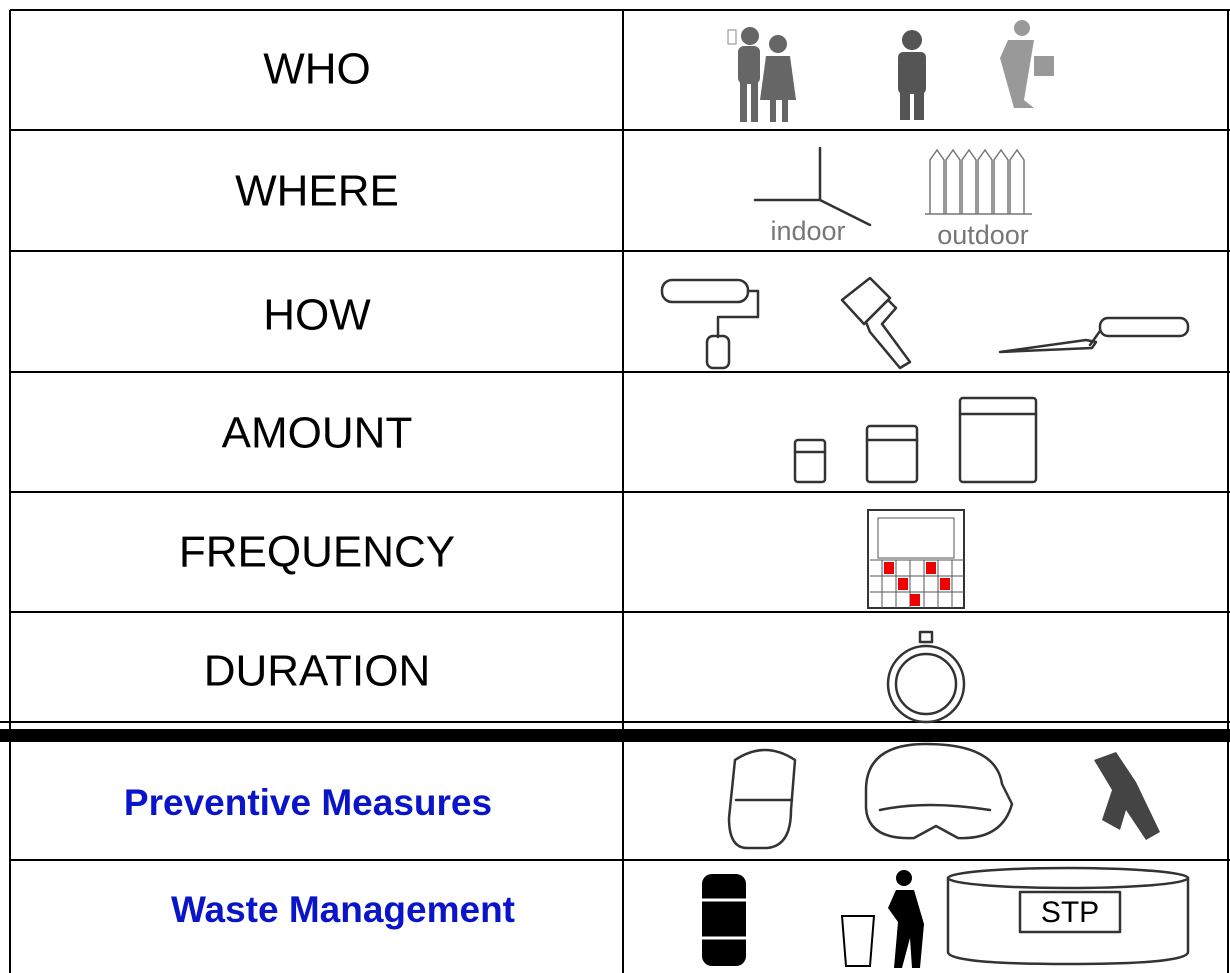 The width and height of the screenshot is (1230, 973). I want to click on icon-caption: STP, so click(1070, 912).